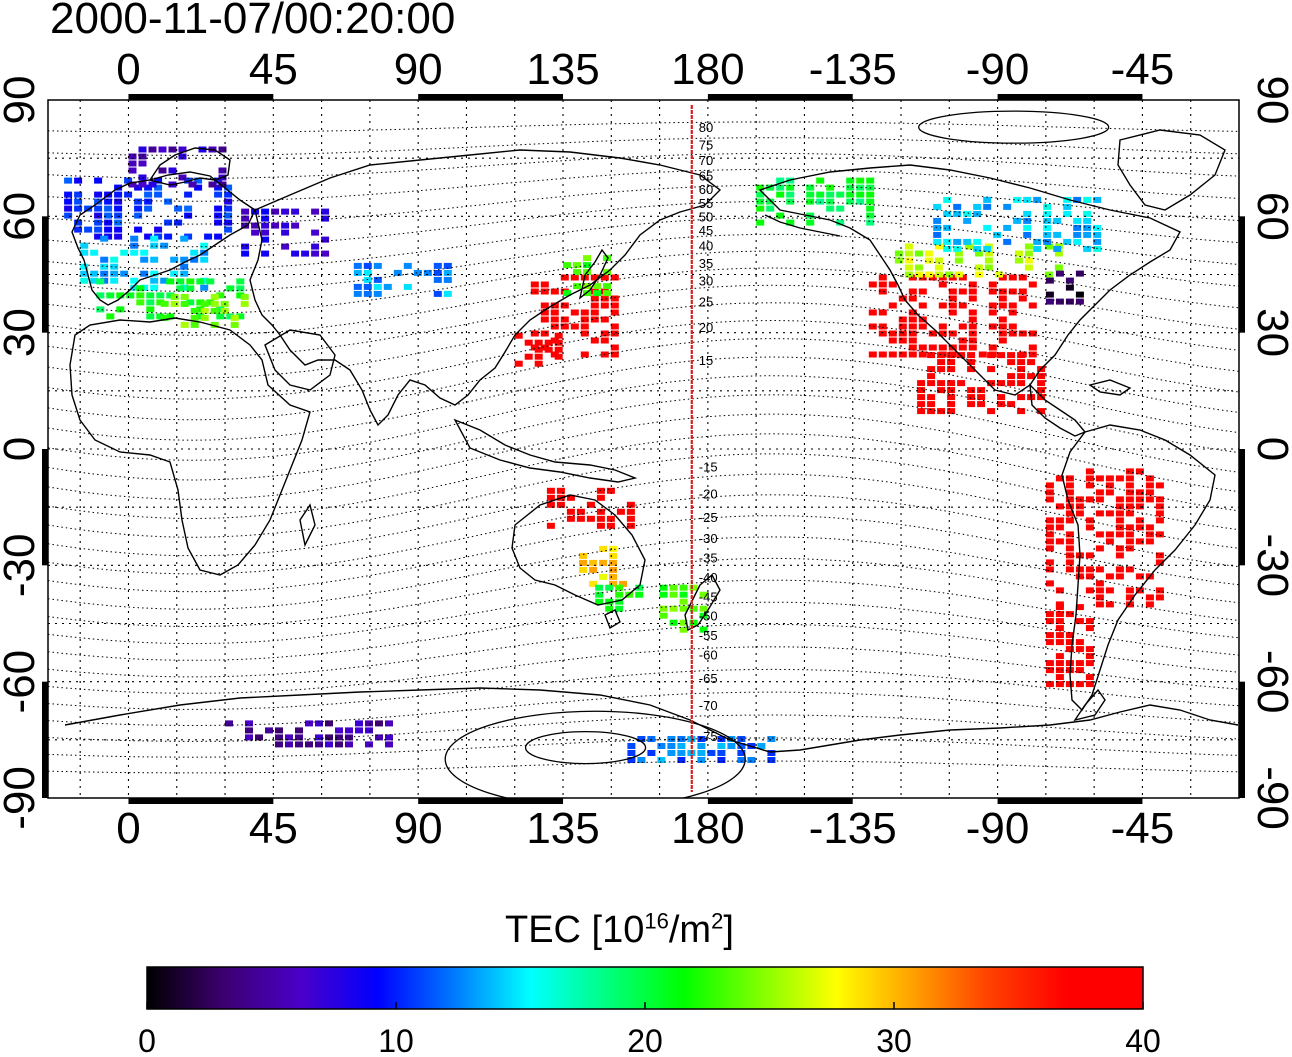 This screenshot has width=1292, height=1057. What do you see at coordinates (1270, 566) in the screenshot?
I see `tick-label-lat-right: -30` at bounding box center [1270, 566].